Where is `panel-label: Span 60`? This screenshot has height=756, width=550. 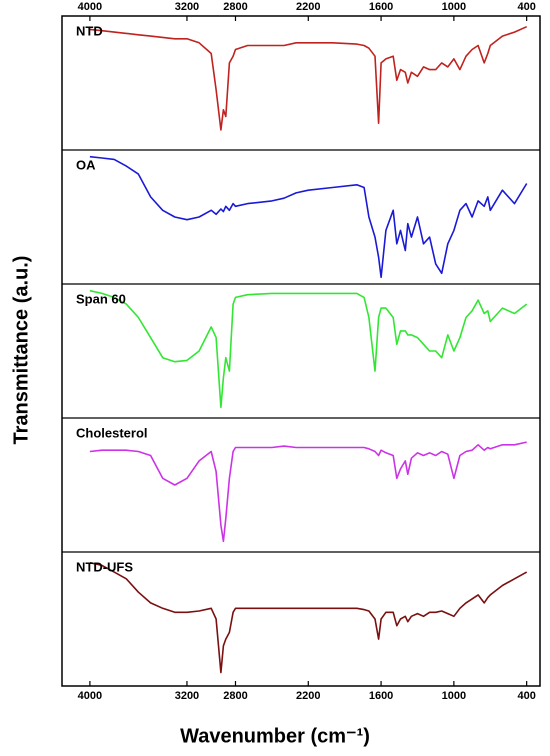
panel-label: Span 60 is located at coordinates (101, 298).